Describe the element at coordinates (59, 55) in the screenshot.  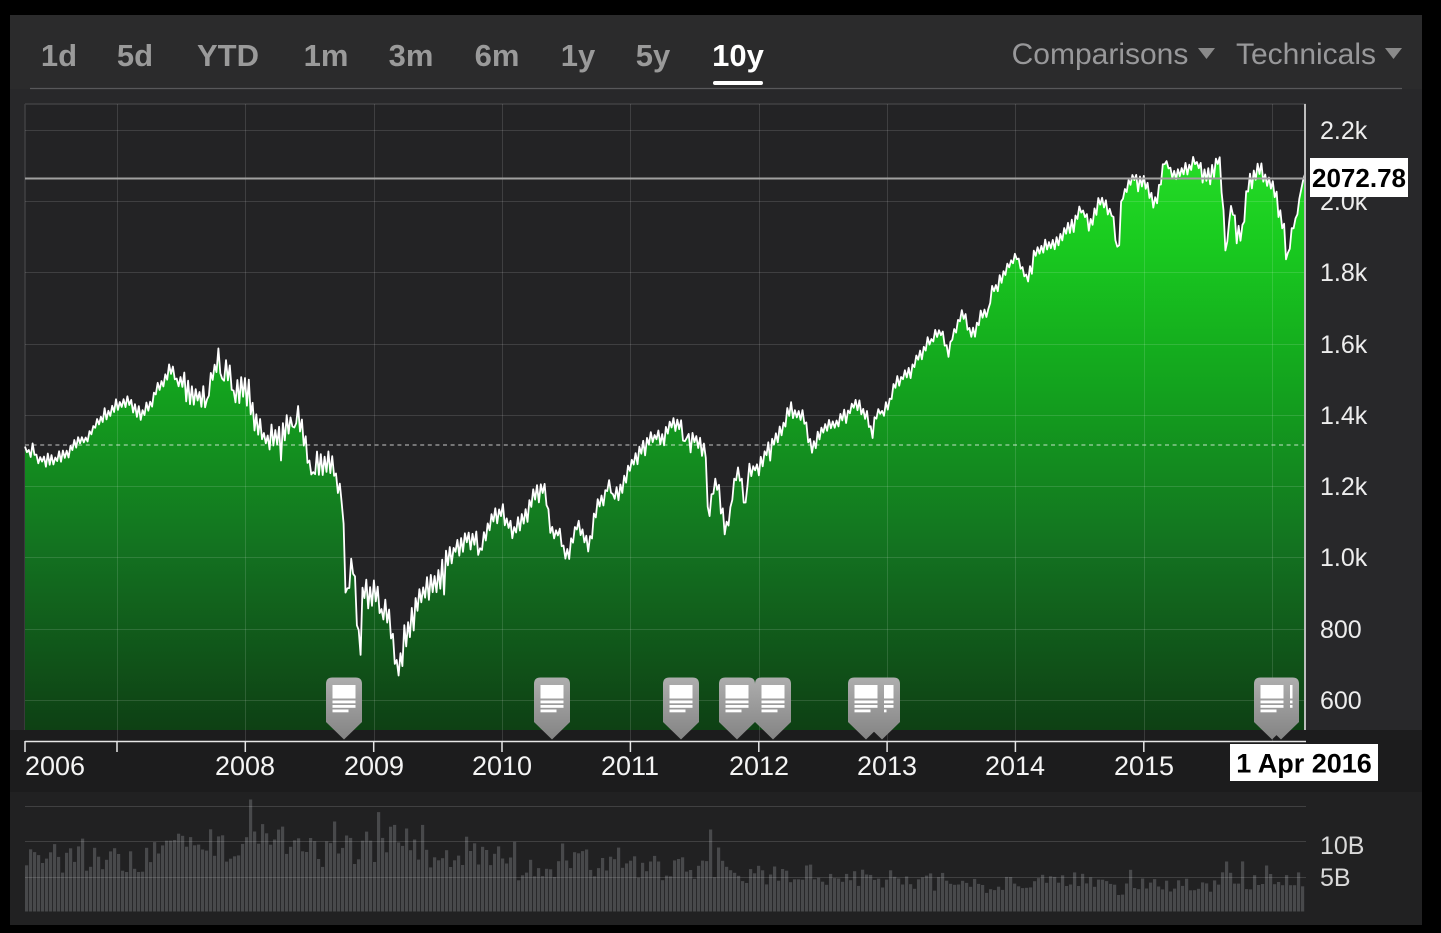
I see `svg-text: 1d` at that location.